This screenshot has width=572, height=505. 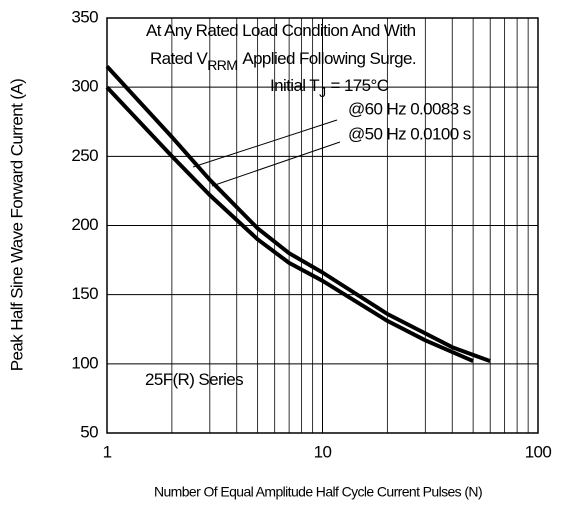 I want to click on y-tick-label: 150, so click(x=84, y=293).